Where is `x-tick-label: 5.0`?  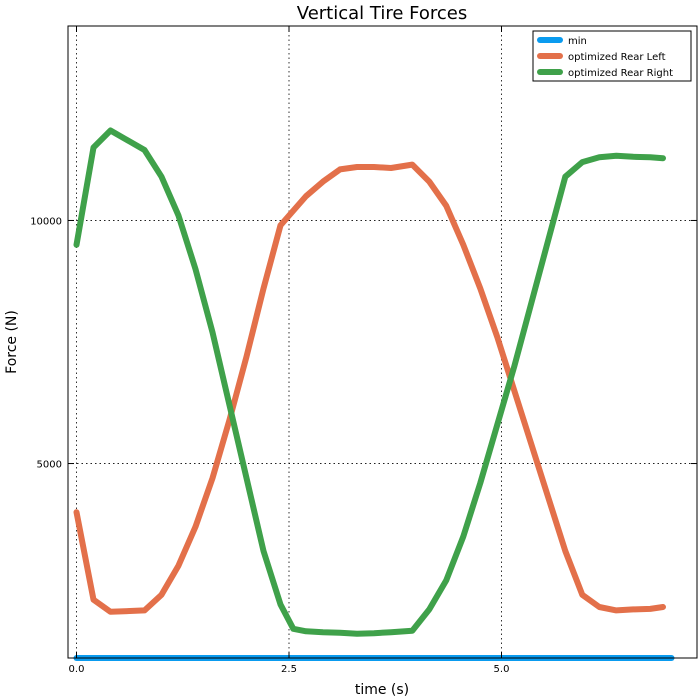 x-tick-label: 5.0 is located at coordinates (502, 669).